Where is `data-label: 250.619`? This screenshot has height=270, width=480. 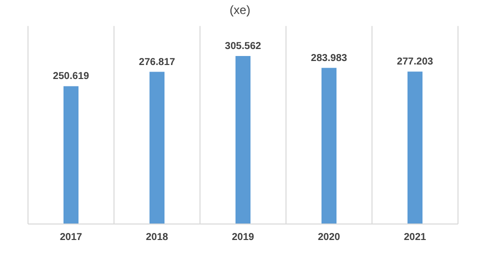
data-label: 250.619 is located at coordinates (71, 76).